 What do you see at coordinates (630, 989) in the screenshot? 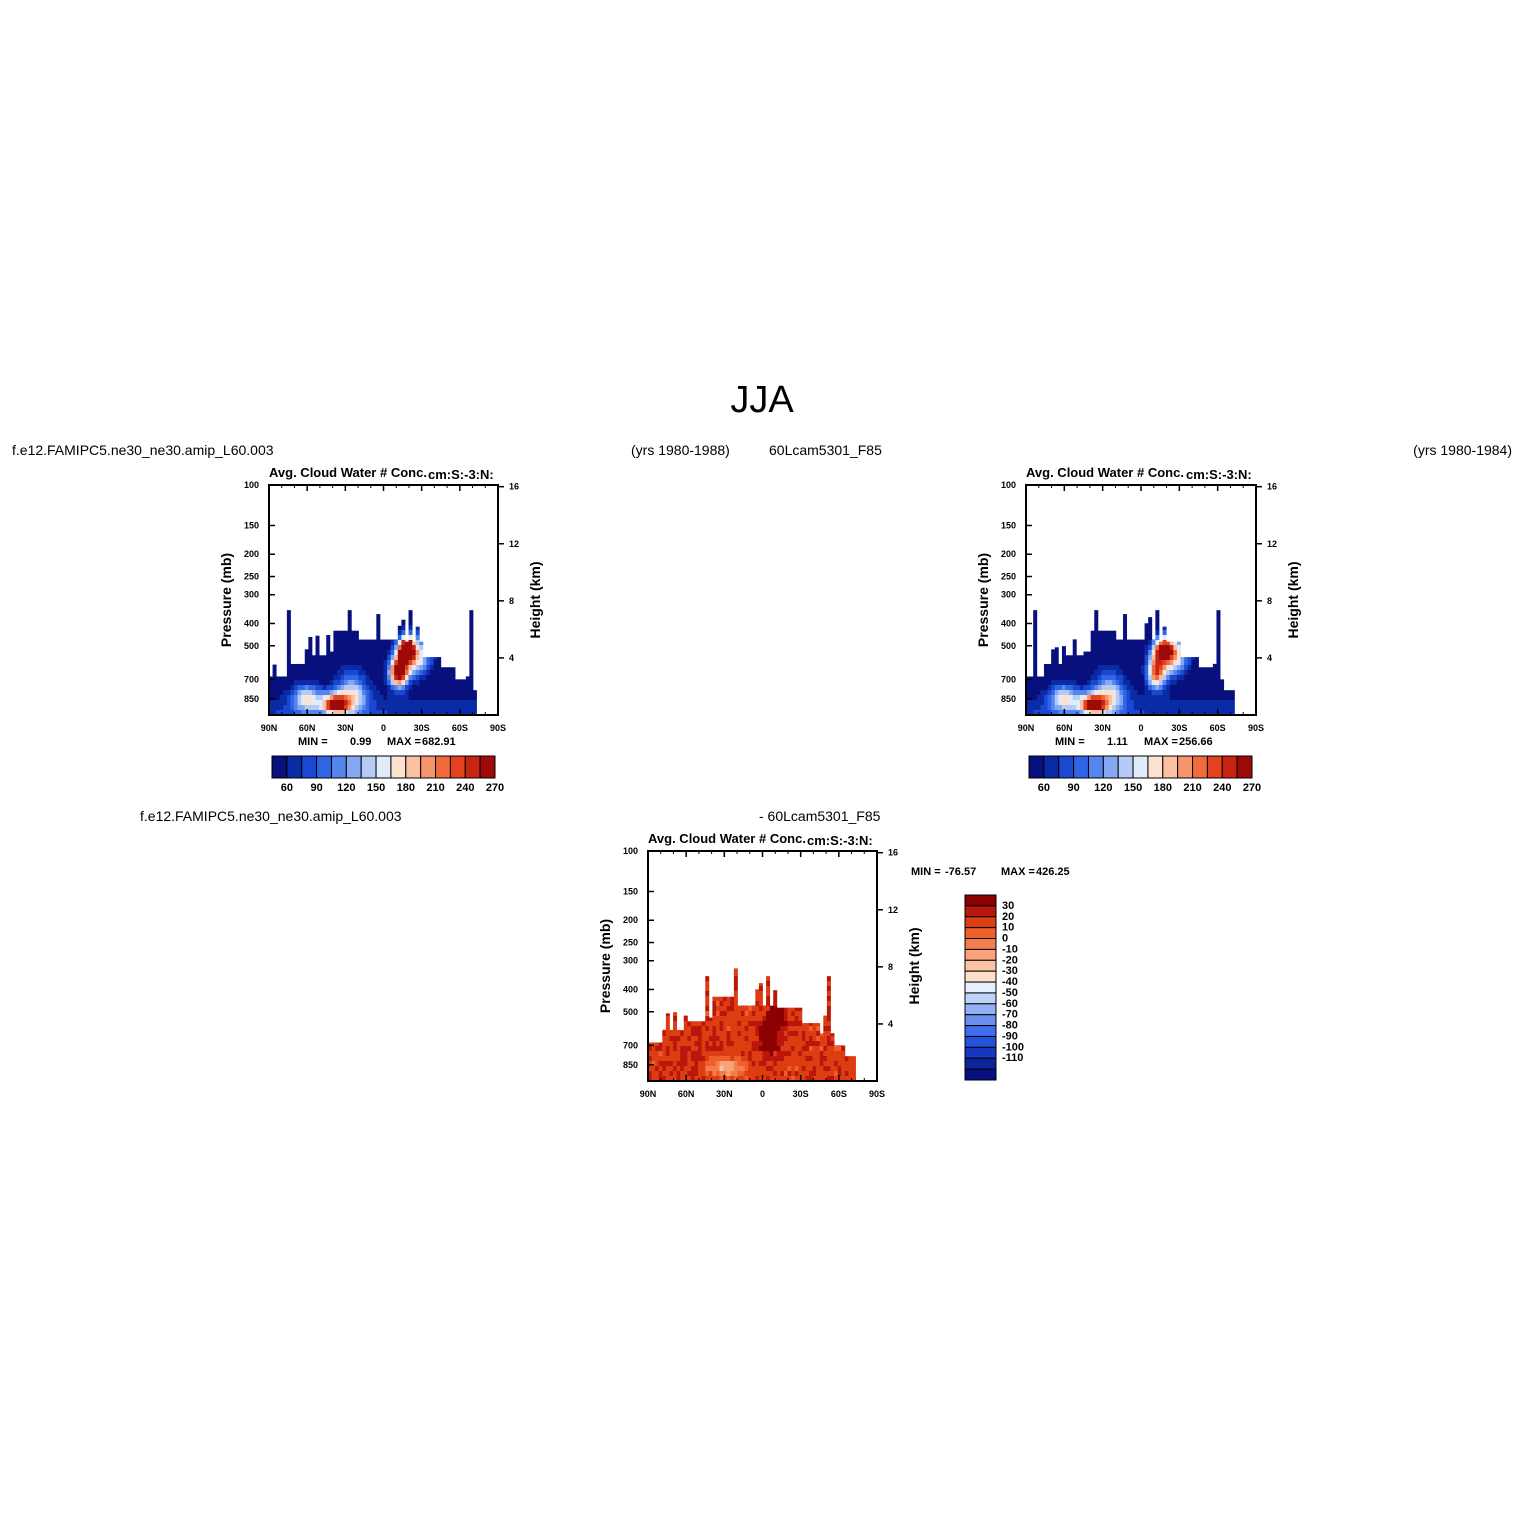
I see `y-tick-label: 400` at bounding box center [630, 989].